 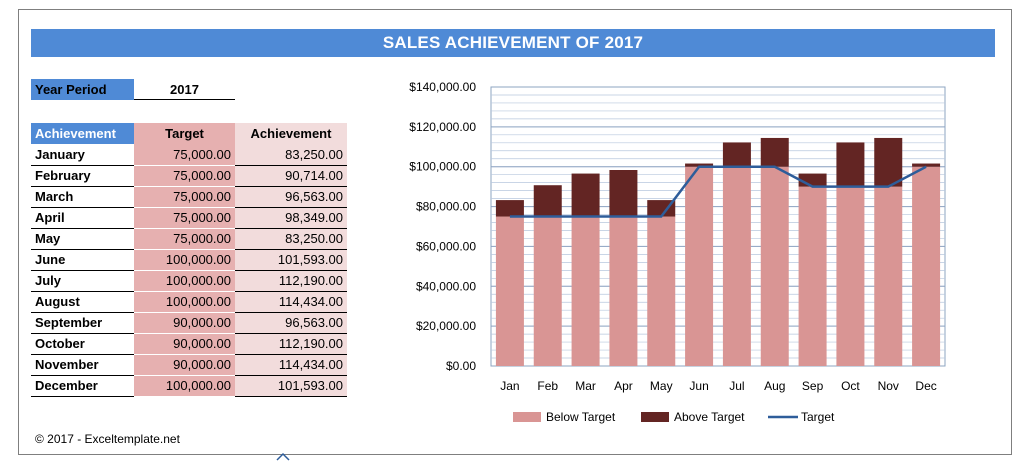 What do you see at coordinates (291, 176) in the screenshot?
I see `achievement-cell: 90,714.00` at bounding box center [291, 176].